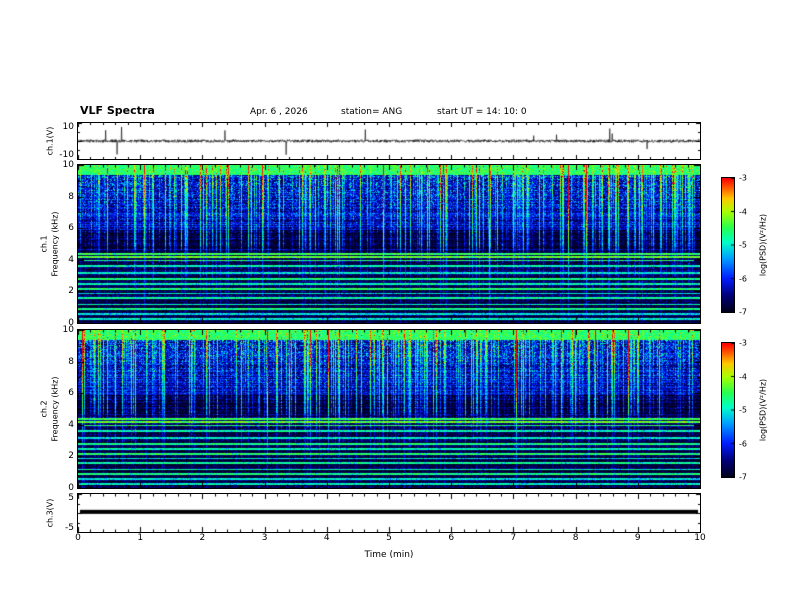  I want to click on x-tick-label: 1, so click(140, 538).